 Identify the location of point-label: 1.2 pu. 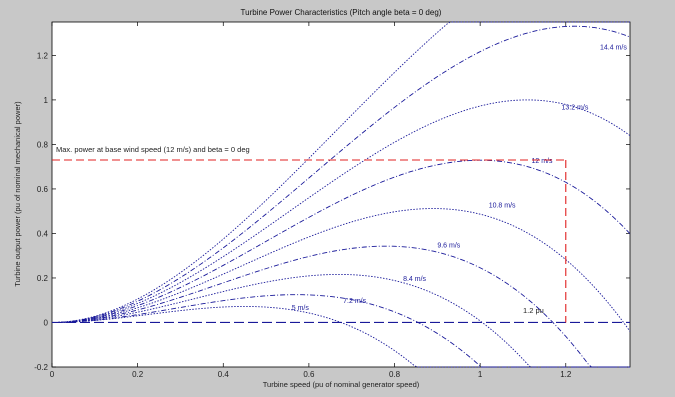
(533, 310).